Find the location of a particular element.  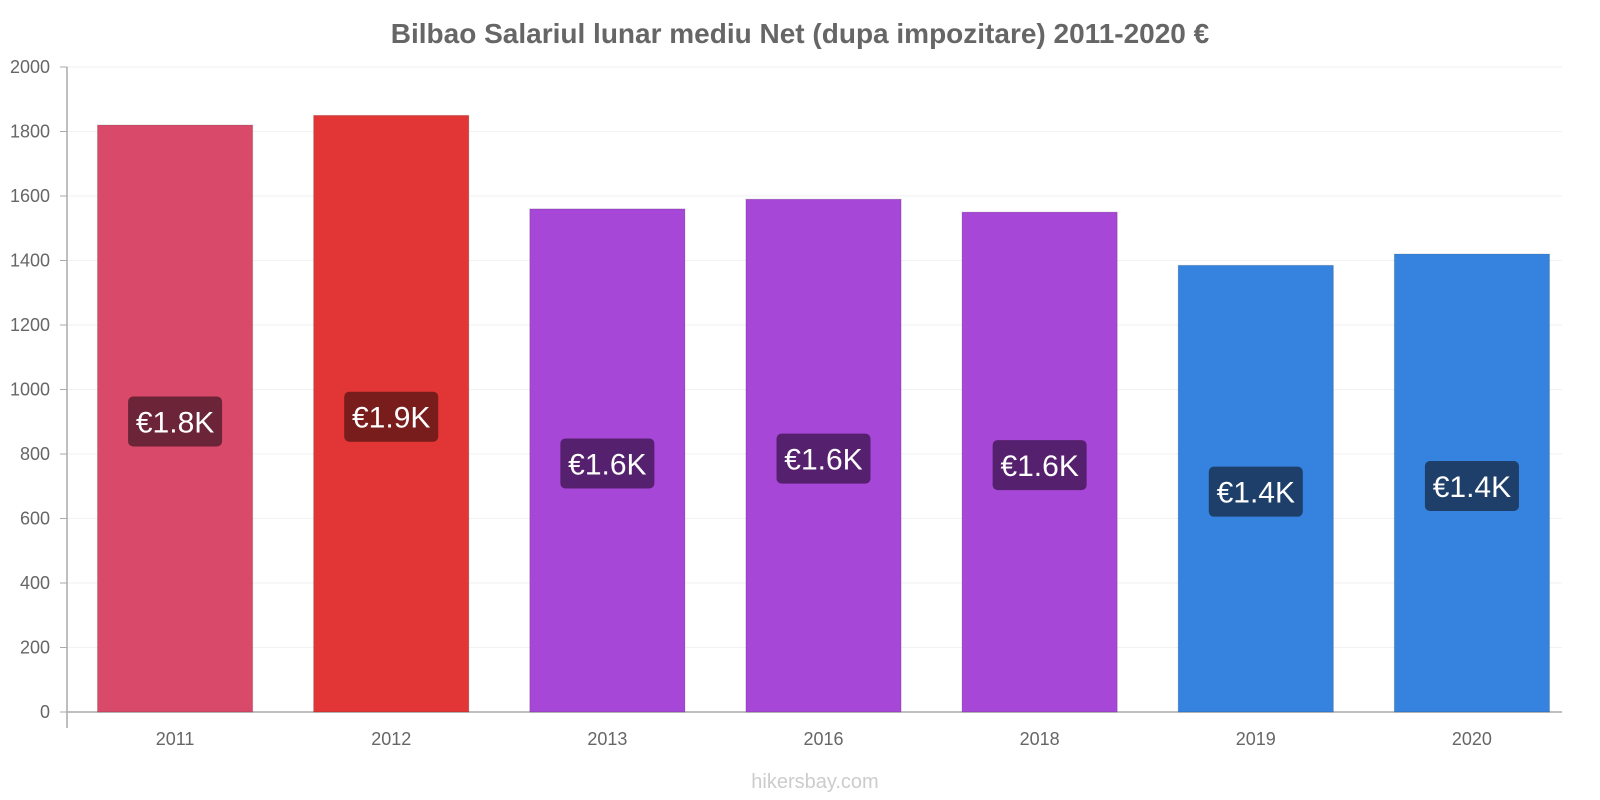

x-tick-label: 2012 is located at coordinates (391, 739).